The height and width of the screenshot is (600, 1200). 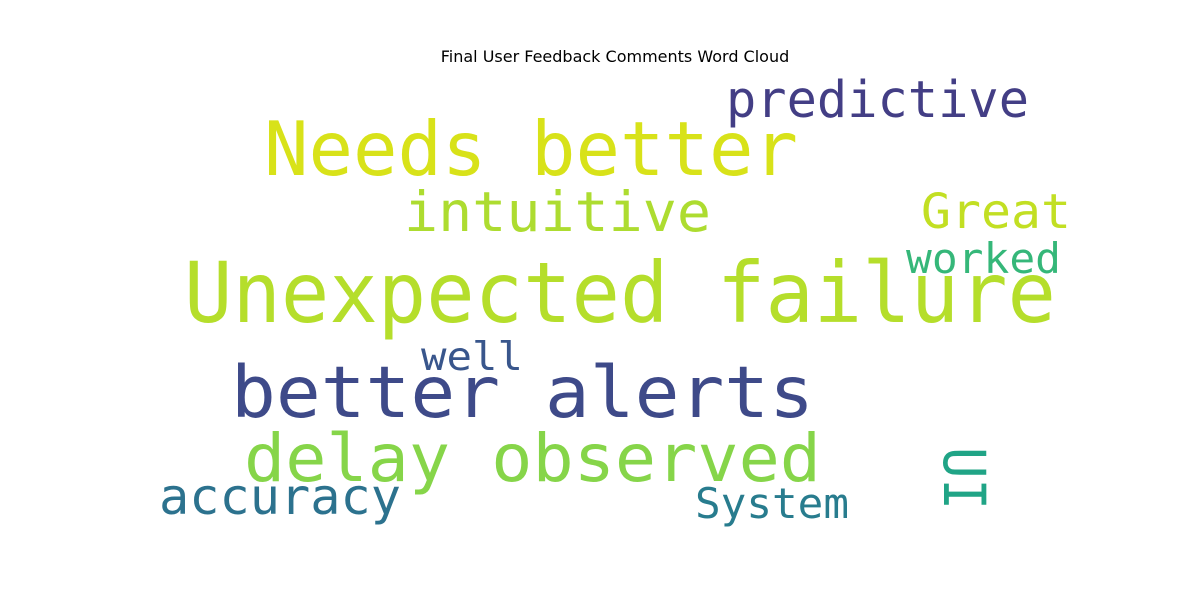 I want to click on word-ui: UI, so click(x=964, y=478).